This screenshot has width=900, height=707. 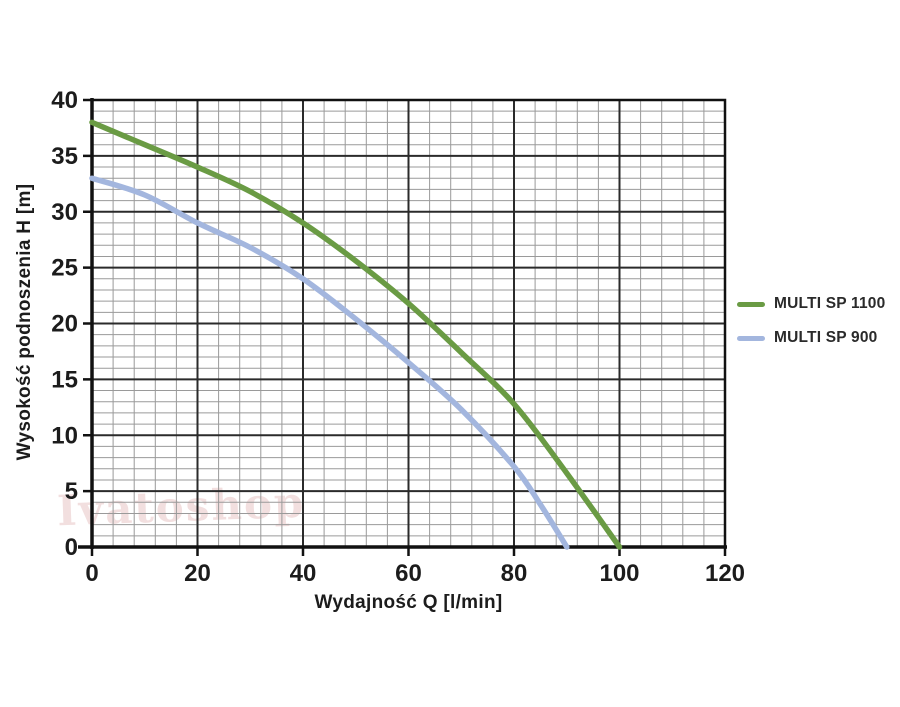 What do you see at coordinates (725, 573) in the screenshot?
I see `x-tick-label: 120` at bounding box center [725, 573].